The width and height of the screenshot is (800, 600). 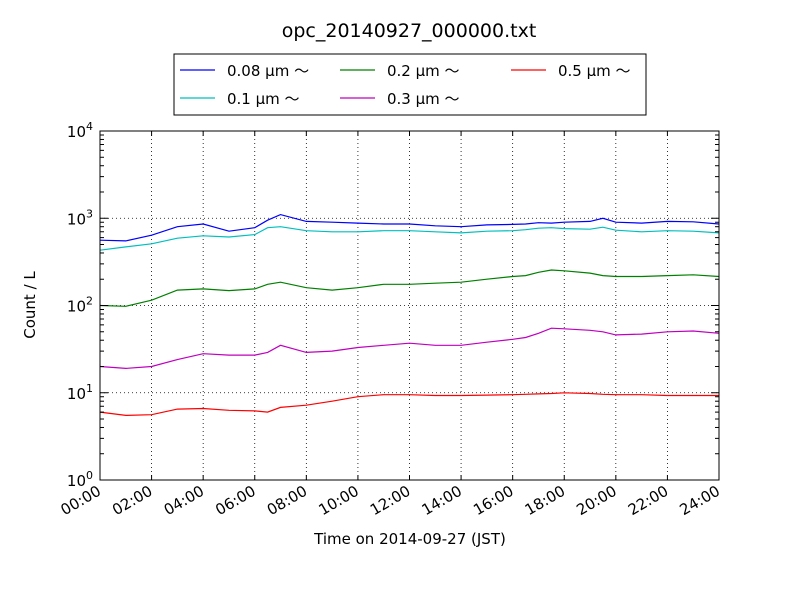 What do you see at coordinates (268, 71) in the screenshot?
I see `legend-label: 0.08 μm ～` at bounding box center [268, 71].